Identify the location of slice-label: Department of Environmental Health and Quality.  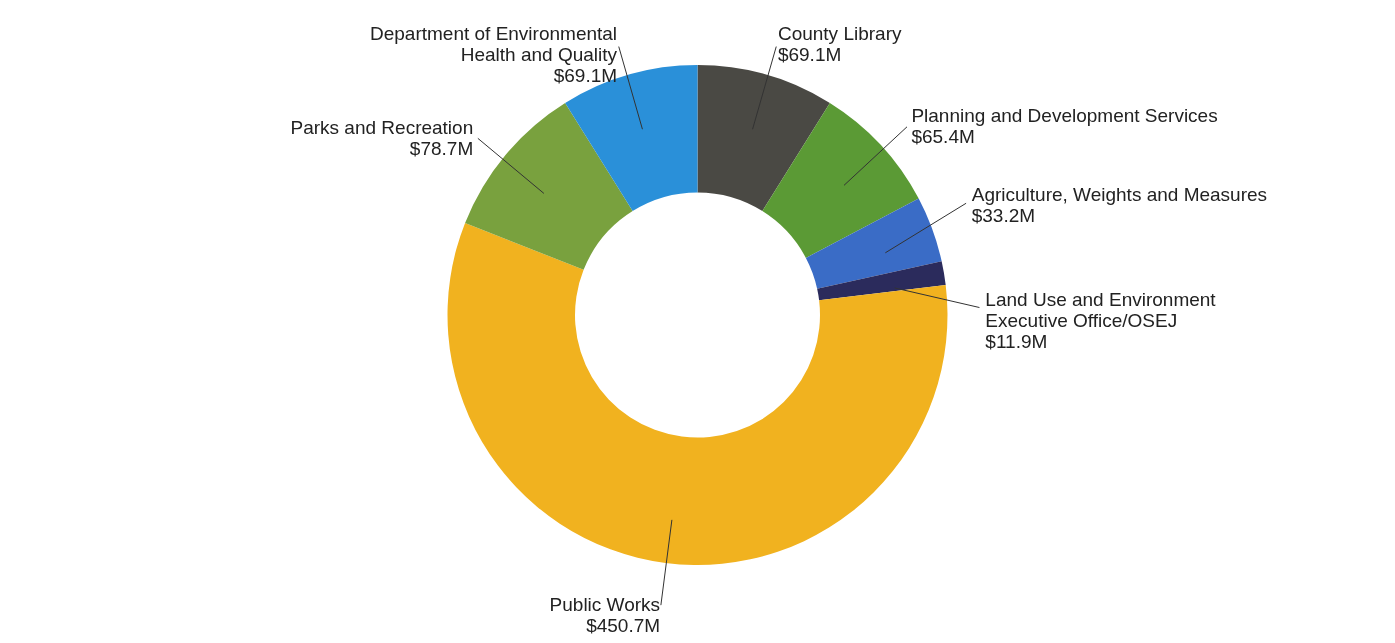
(493, 44).